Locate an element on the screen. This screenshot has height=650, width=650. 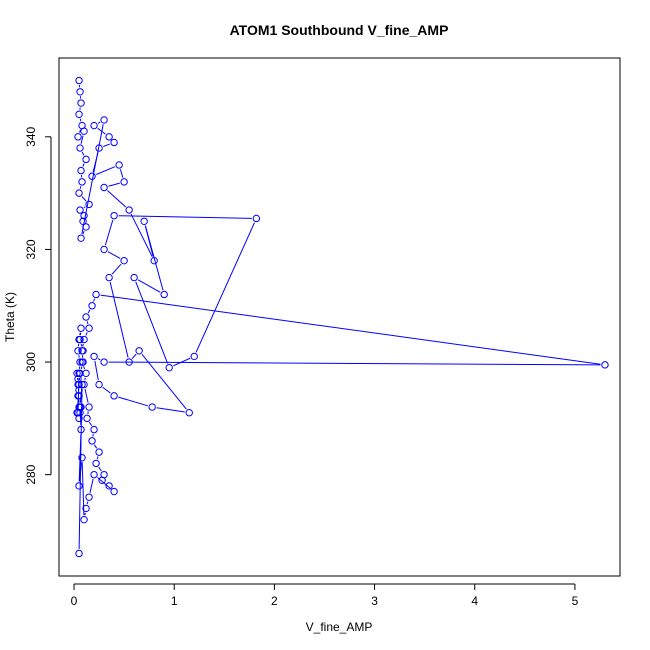
x-tick-label: 4 is located at coordinates (474, 601).